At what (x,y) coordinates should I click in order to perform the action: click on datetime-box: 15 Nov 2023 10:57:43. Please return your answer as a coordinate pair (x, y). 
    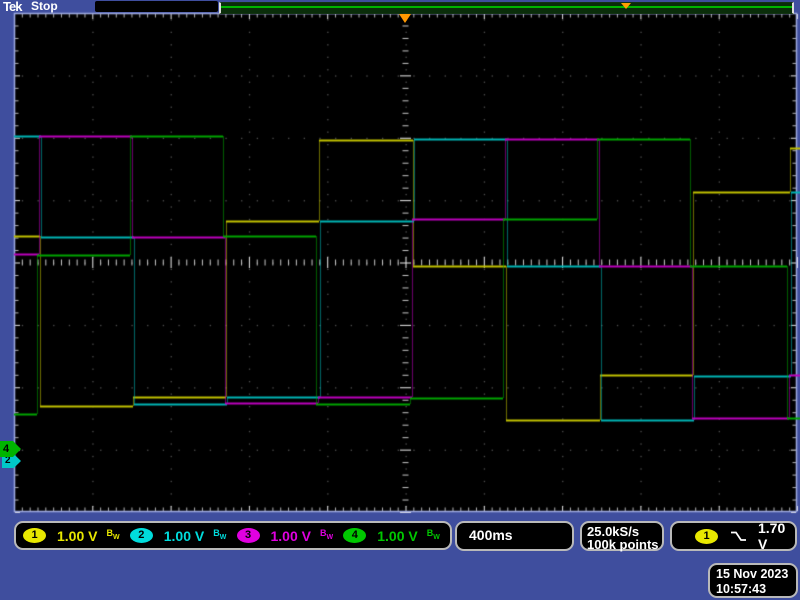
    Looking at the image, I should click on (753, 580).